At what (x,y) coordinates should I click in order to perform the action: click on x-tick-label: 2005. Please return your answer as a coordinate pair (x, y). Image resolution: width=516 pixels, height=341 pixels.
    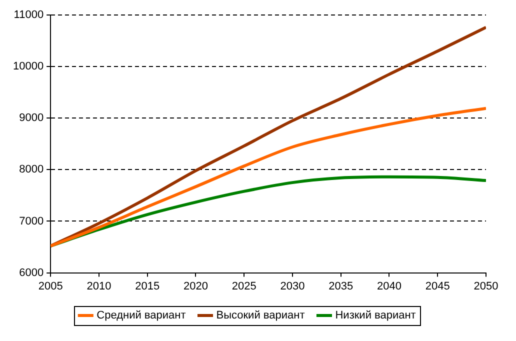
    Looking at the image, I should click on (50, 286).